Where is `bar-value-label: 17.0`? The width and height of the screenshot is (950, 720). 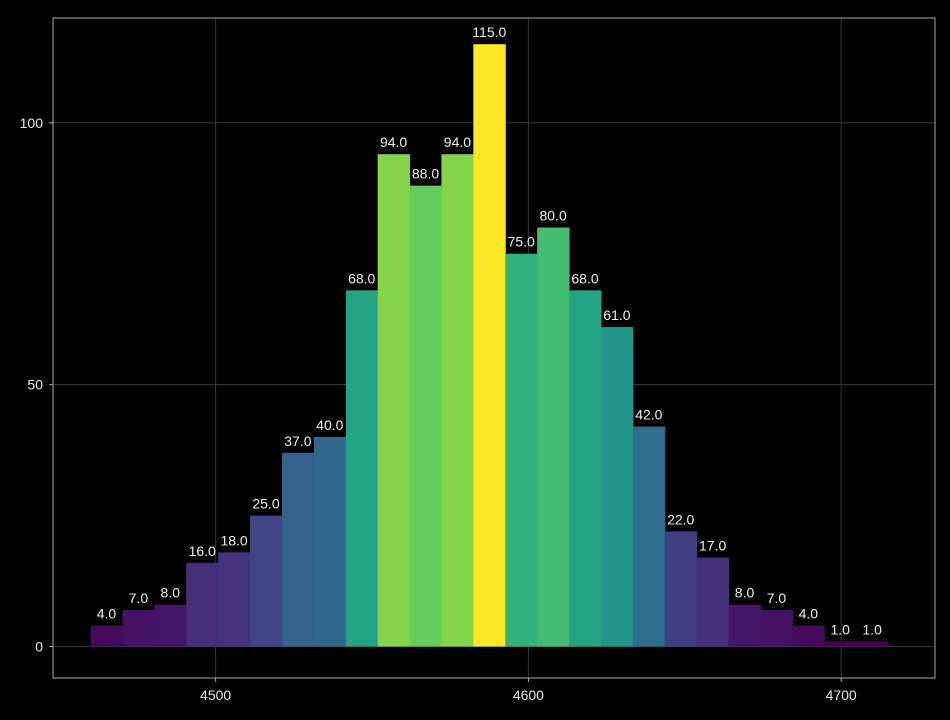 bar-value-label: 17.0 is located at coordinates (712, 546).